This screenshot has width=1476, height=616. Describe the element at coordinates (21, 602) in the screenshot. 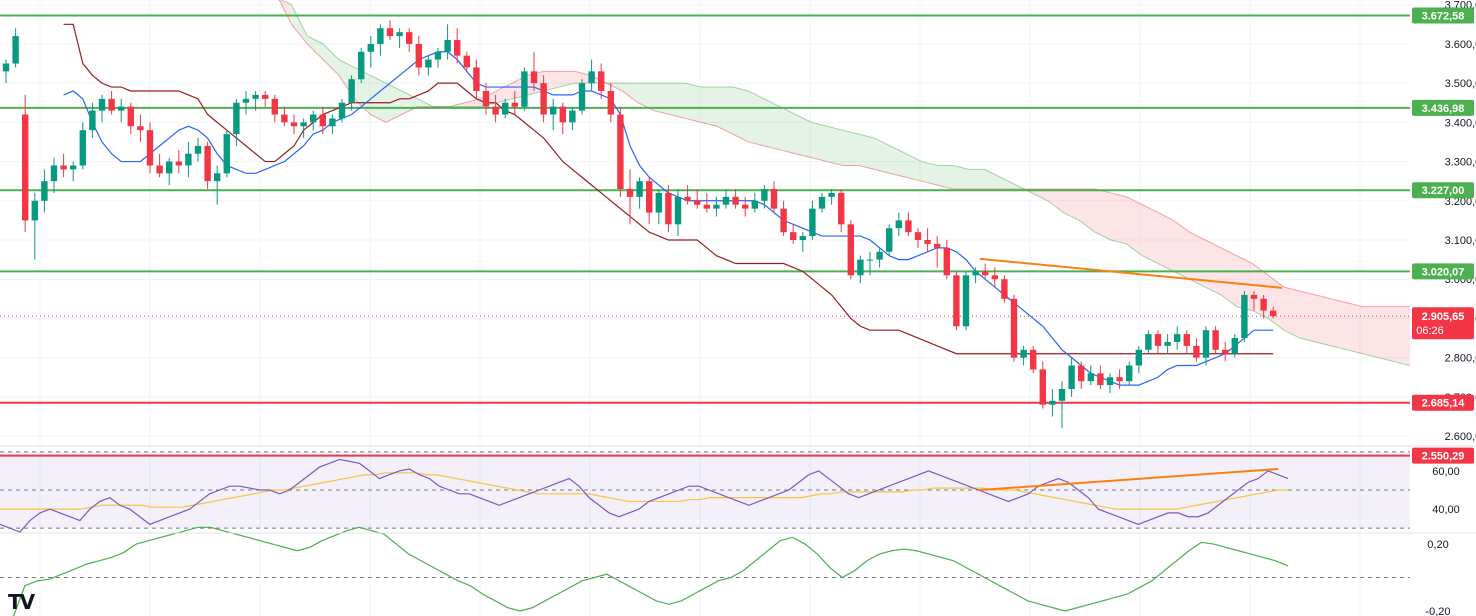

I see `tradingview-logo: TV` at that location.